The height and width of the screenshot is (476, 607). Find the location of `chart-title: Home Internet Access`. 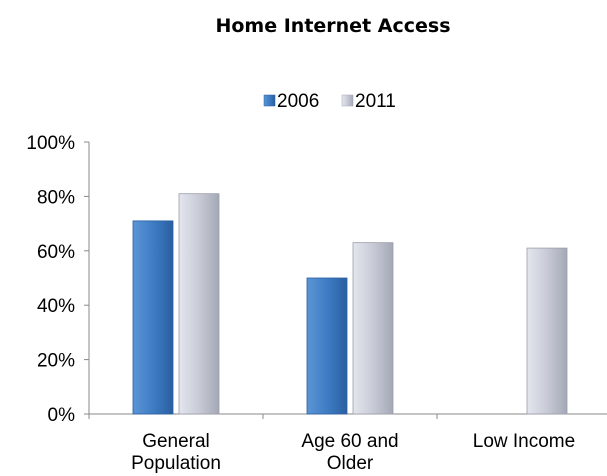

chart-title: Home Internet Access is located at coordinates (332, 26).